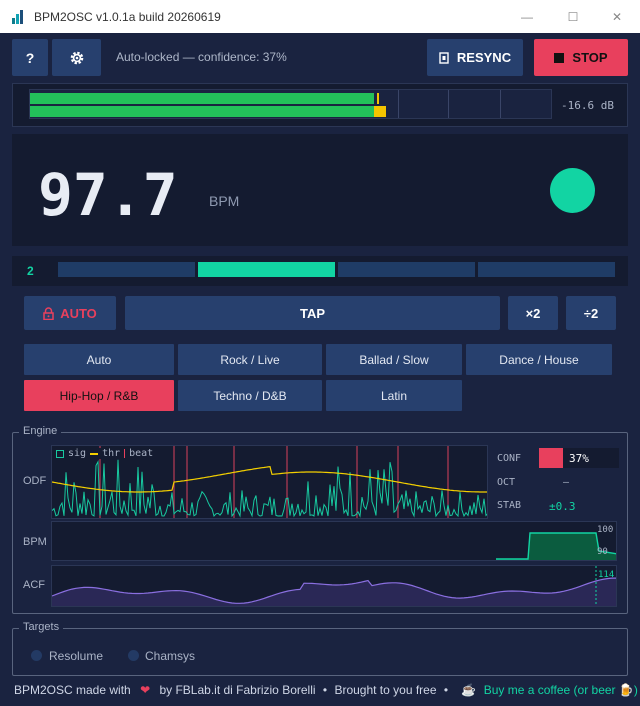 The height and width of the screenshot is (706, 640). Describe the element at coordinates (572, 190) in the screenshot. I see `beat-indicator` at that location.